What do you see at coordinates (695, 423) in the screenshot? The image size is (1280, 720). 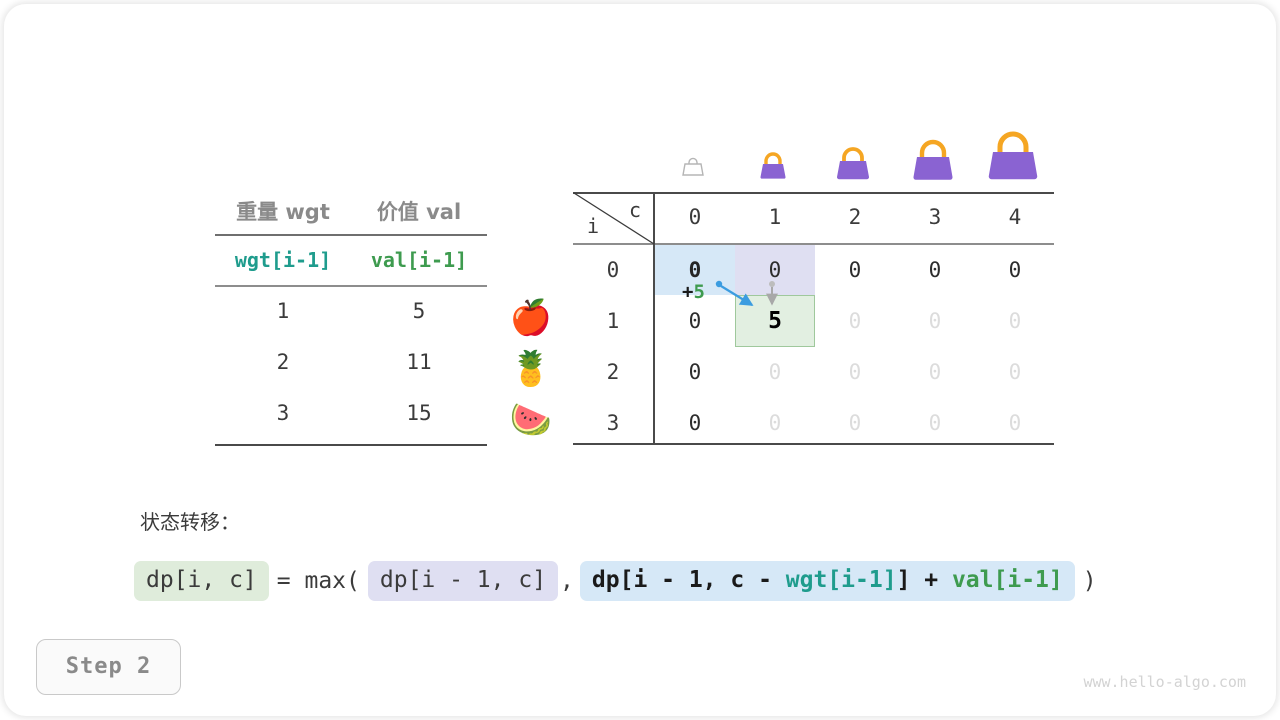 I see `dp-cell-3-0: 0` at bounding box center [695, 423].